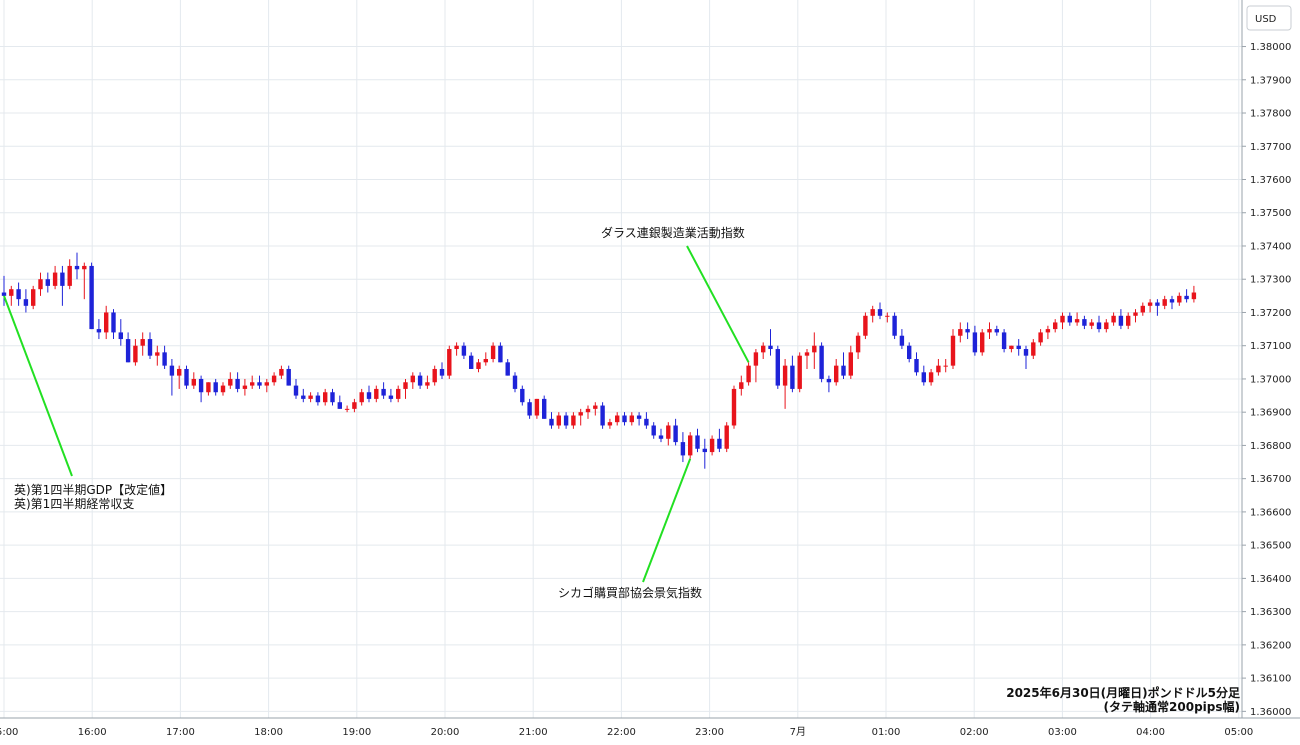 This screenshot has width=1300, height=745. I want to click on currency-badge-box, so click(1269, 18).